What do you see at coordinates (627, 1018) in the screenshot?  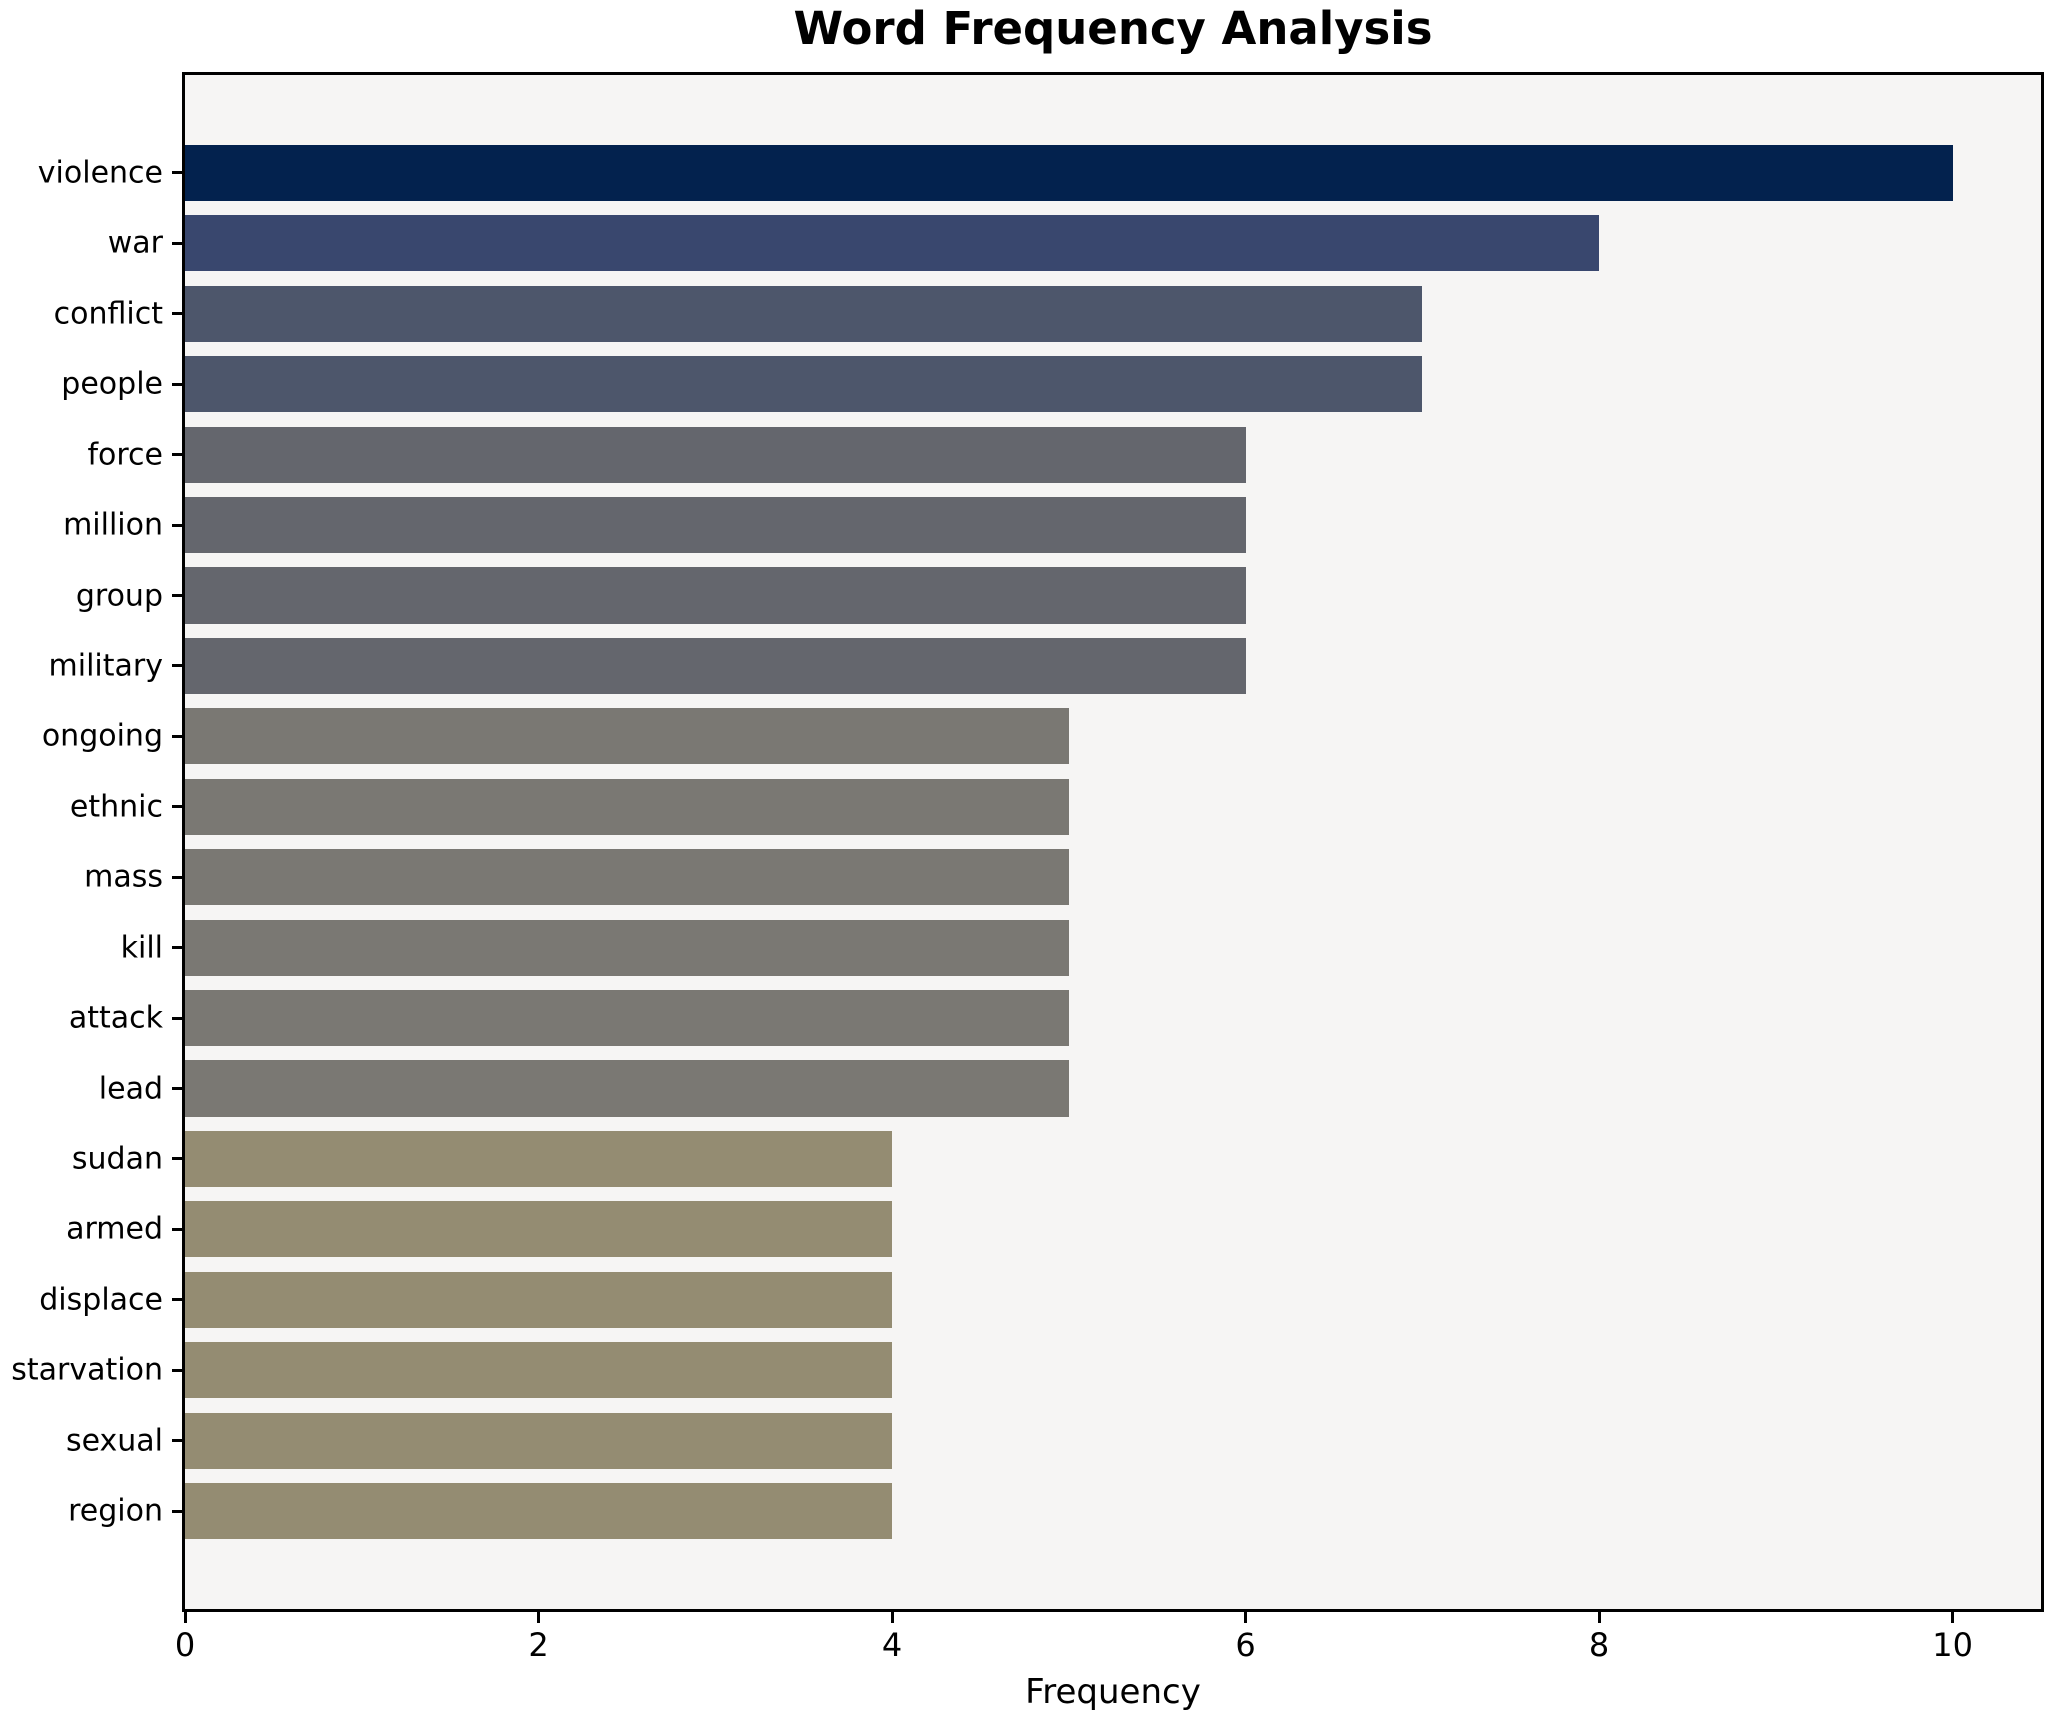 I see `bar-attack` at bounding box center [627, 1018].